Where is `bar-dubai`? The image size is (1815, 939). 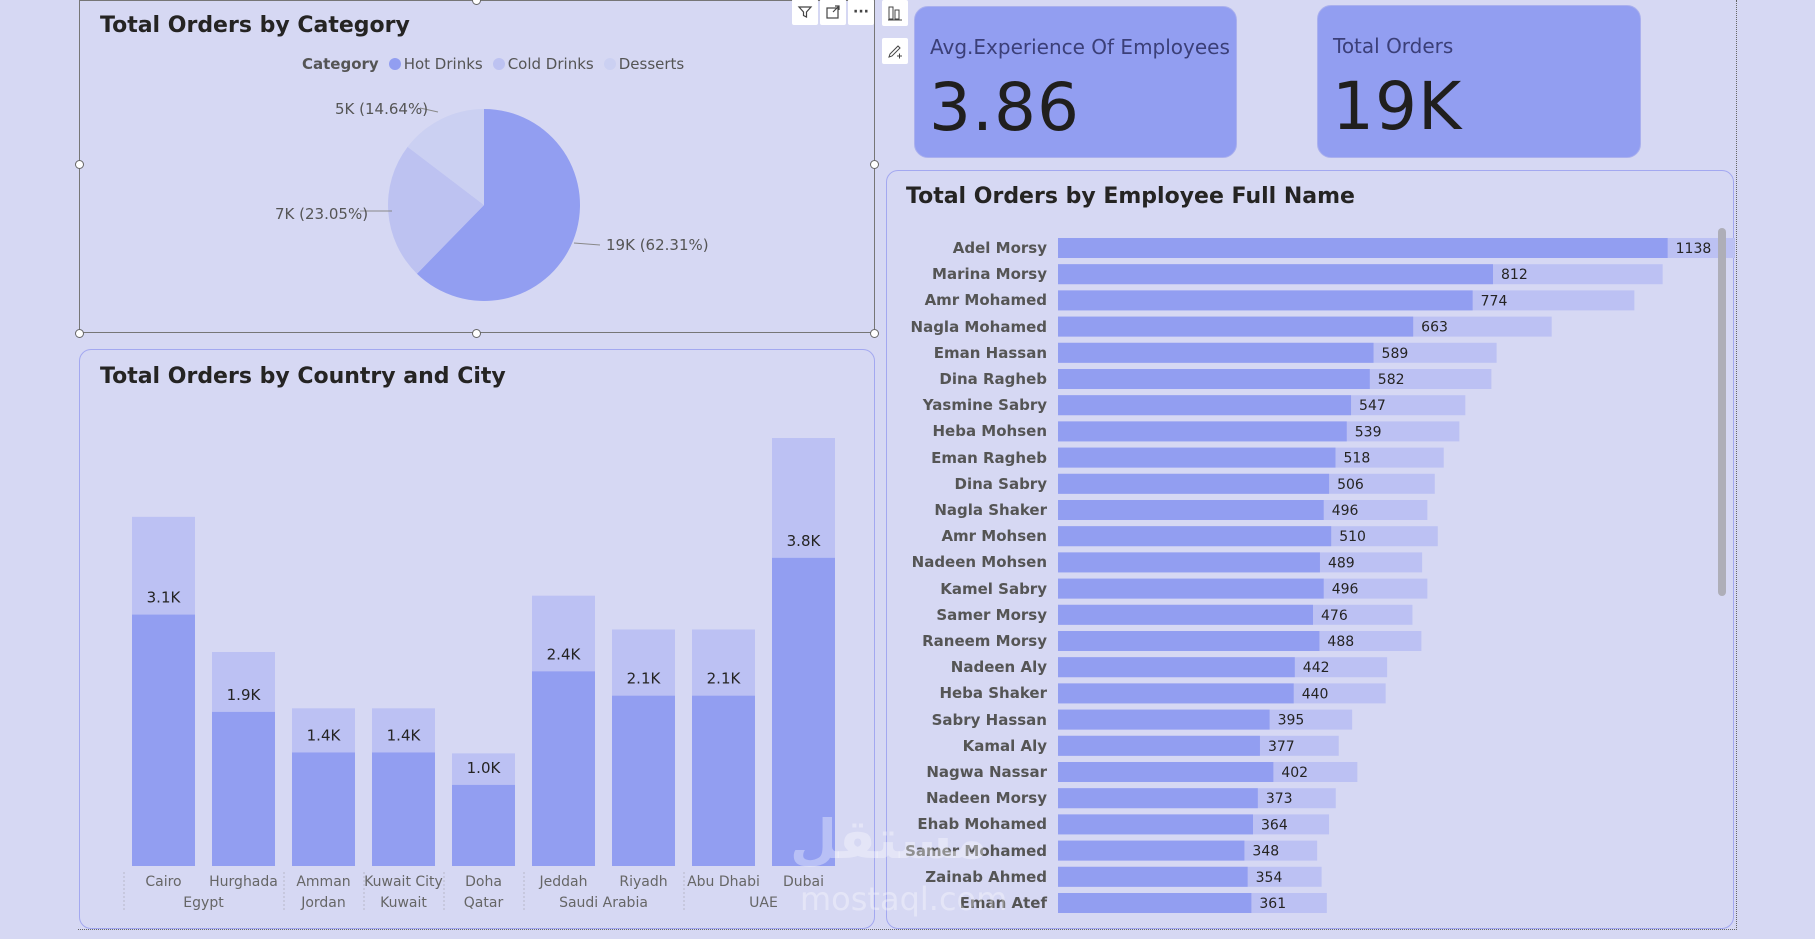 bar-dubai is located at coordinates (803, 711).